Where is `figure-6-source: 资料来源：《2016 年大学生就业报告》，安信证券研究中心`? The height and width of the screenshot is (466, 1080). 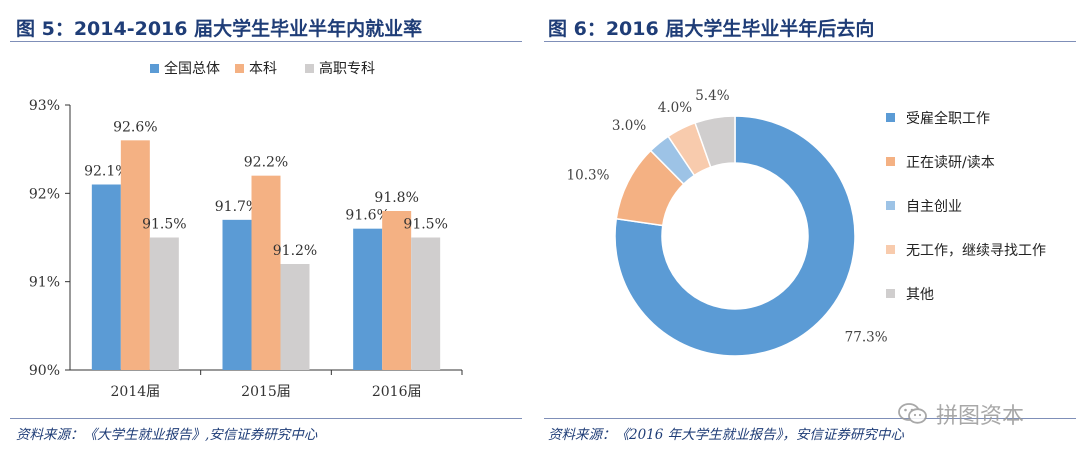
figure-6-source: 资料来源：《2016 年大学生就业报告》，安信证券研究中心 is located at coordinates (726, 435).